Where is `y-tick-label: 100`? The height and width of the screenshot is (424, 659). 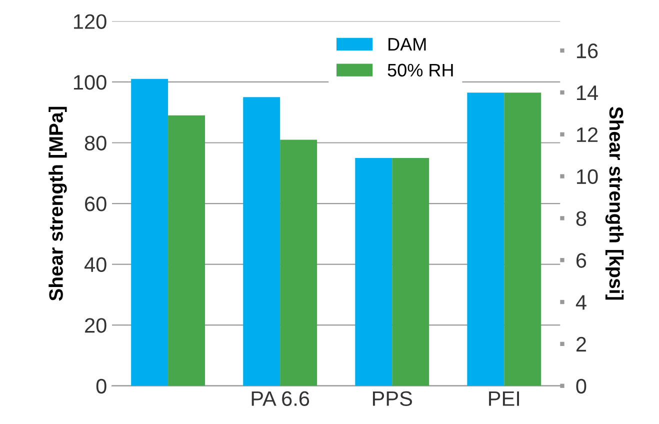
y-tick-label: 100 is located at coordinates (90, 82).